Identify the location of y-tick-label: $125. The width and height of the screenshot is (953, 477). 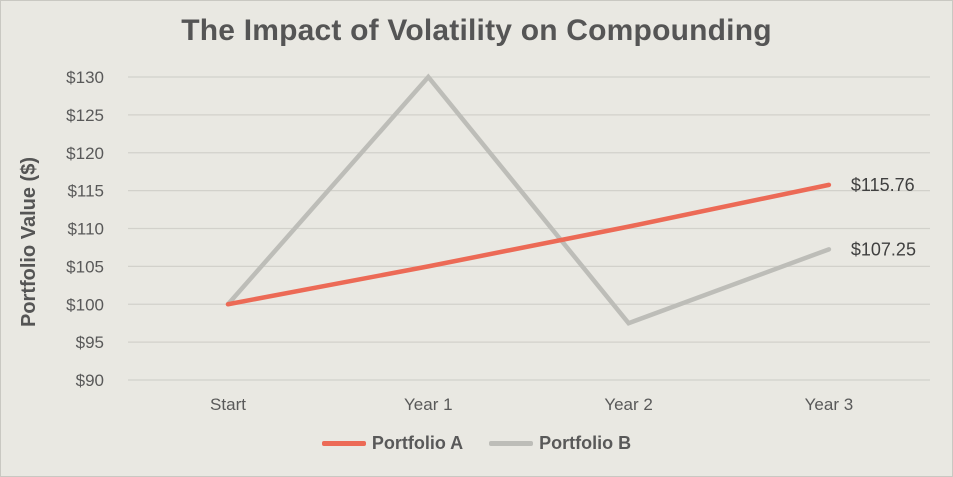
(85, 115).